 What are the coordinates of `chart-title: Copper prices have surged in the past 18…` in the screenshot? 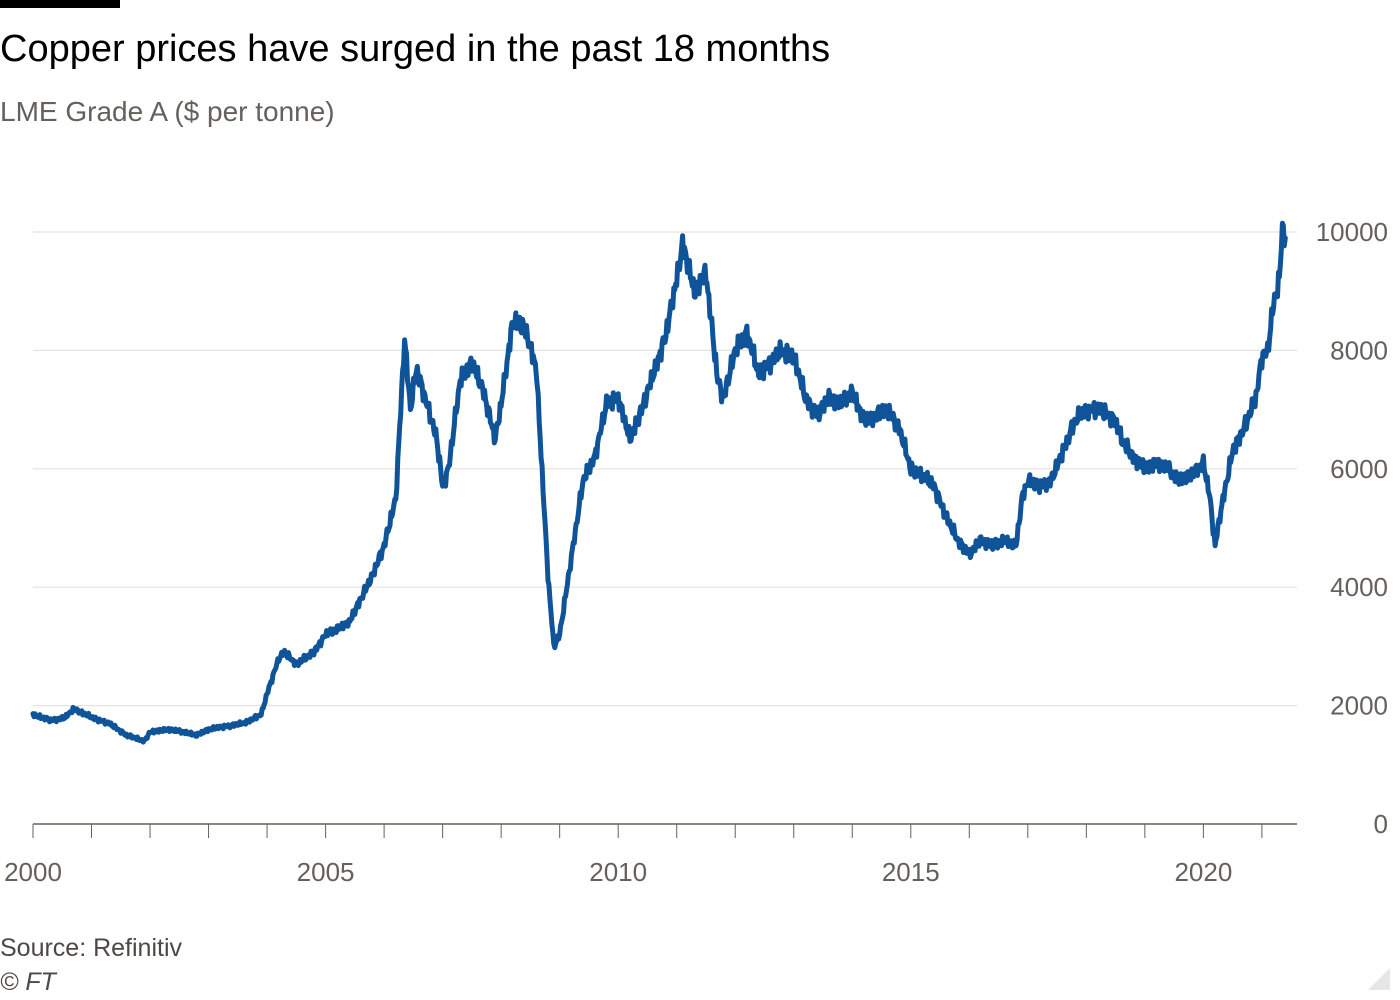 It's located at (415, 49).